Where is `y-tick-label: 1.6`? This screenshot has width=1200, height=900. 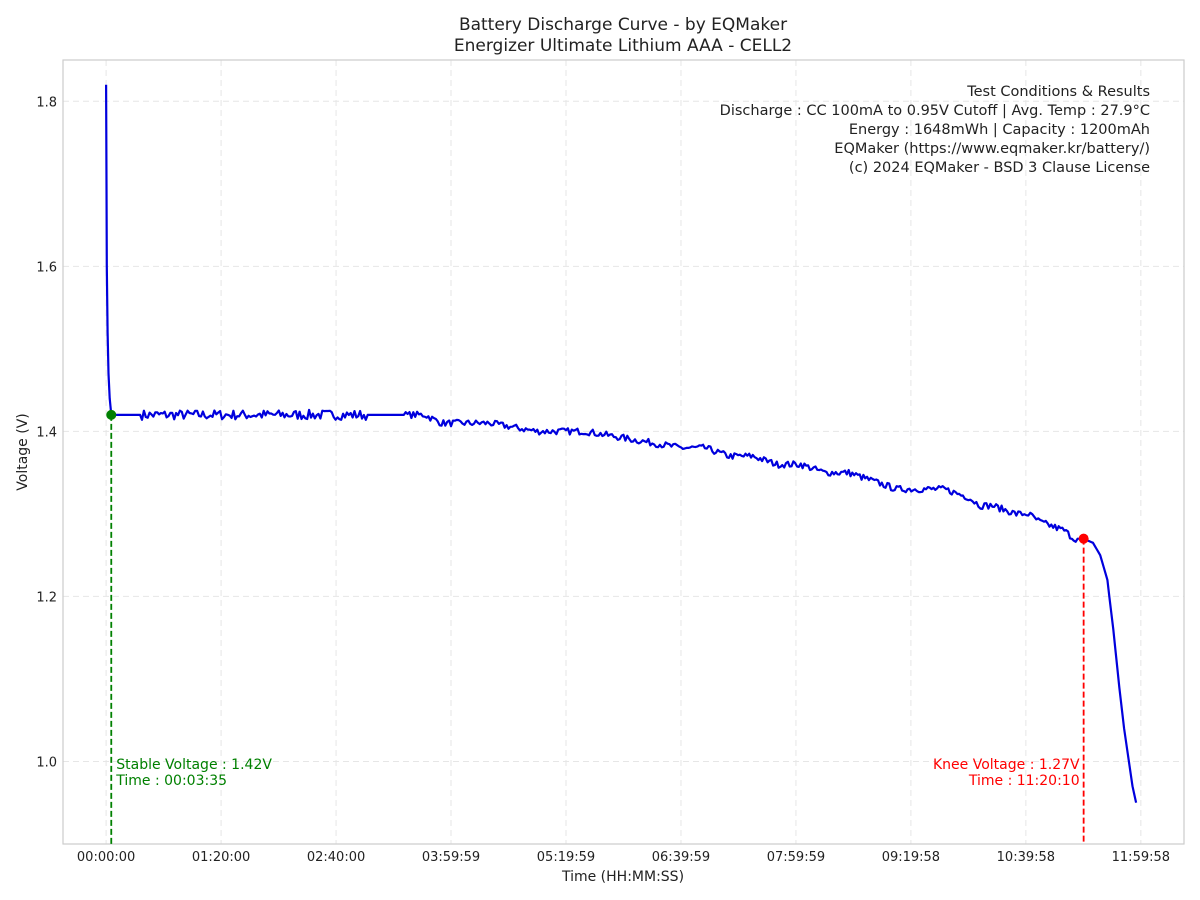 y-tick-label: 1.6 is located at coordinates (46, 267).